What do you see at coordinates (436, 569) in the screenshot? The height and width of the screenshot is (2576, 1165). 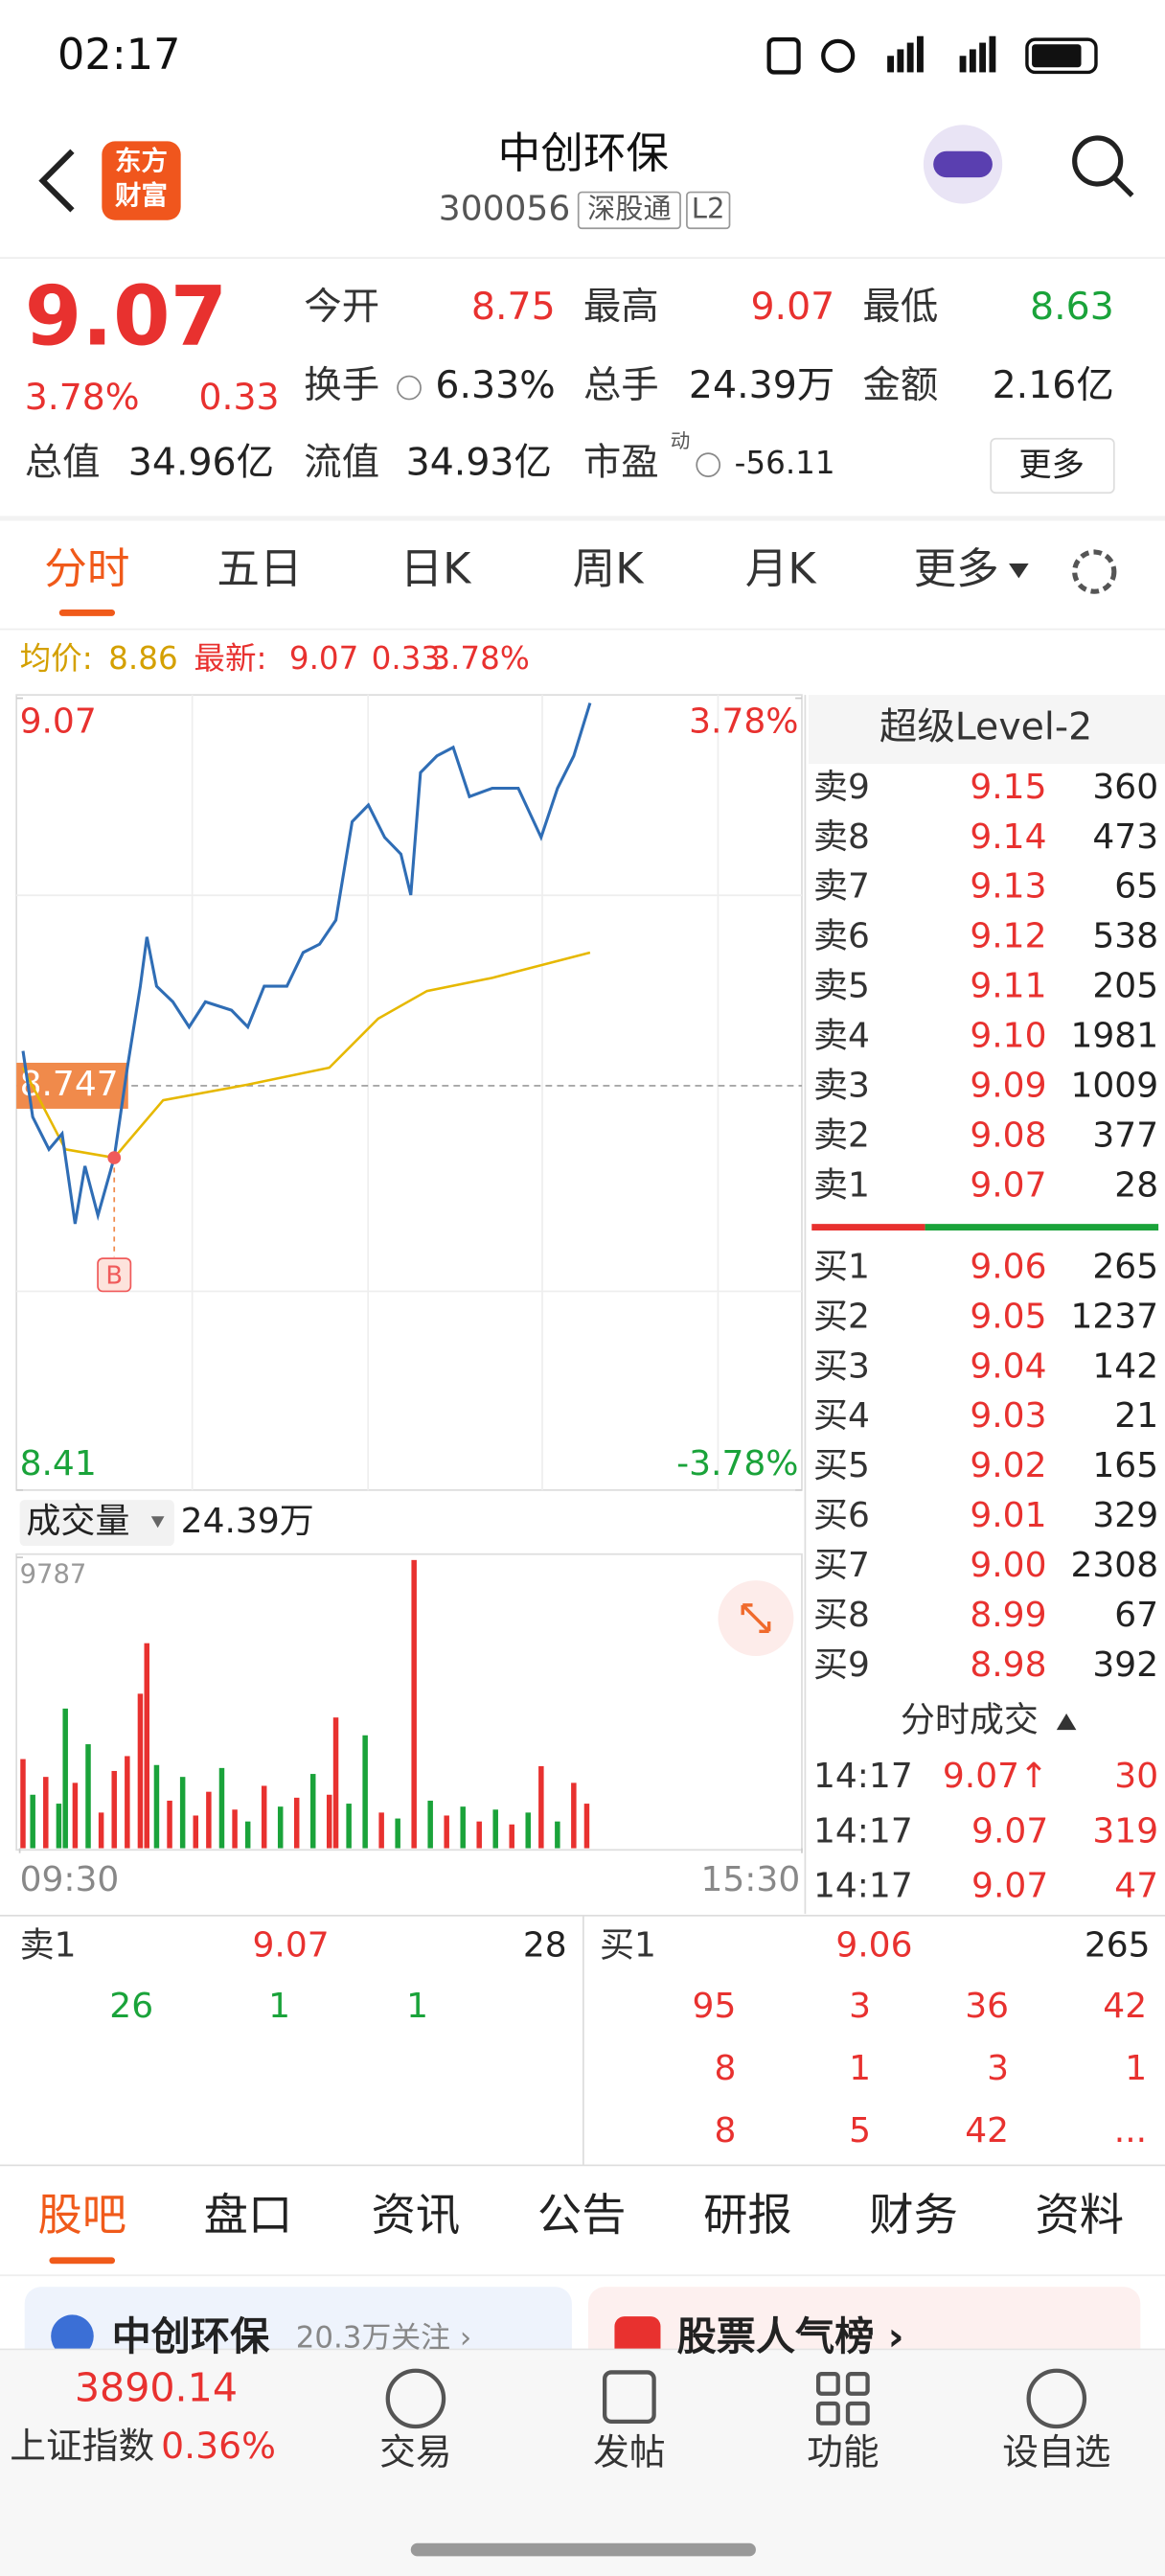 I see `tab: 日K` at bounding box center [436, 569].